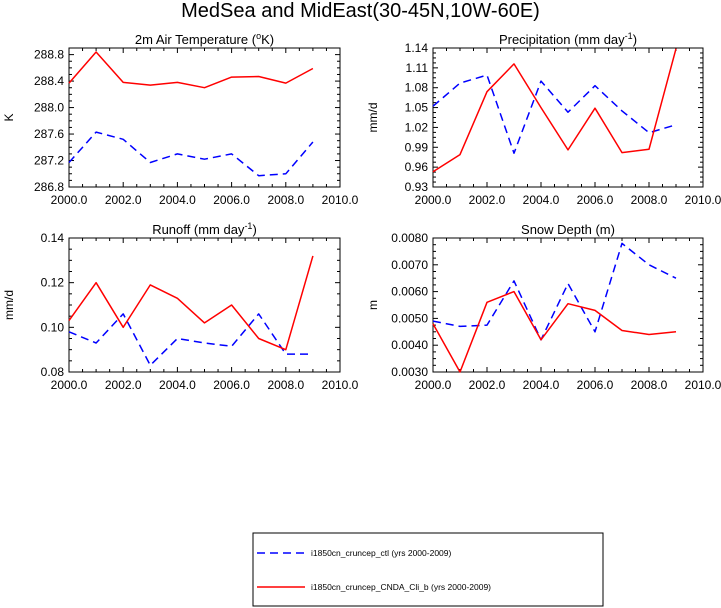  Describe the element at coordinates (360, 11) in the screenshot. I see `figure-title: MedSea and MidEast(30-45N,10W-60E)` at that location.